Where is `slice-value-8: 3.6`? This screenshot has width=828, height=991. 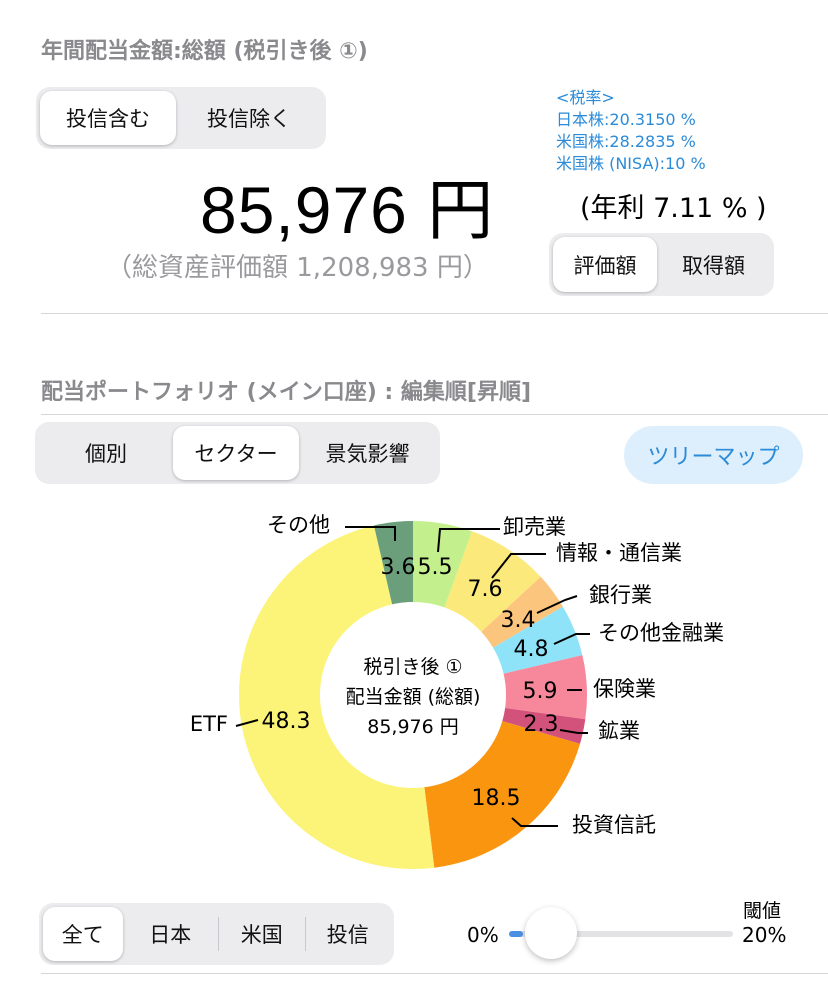 slice-value-8: 3.6 is located at coordinates (398, 567).